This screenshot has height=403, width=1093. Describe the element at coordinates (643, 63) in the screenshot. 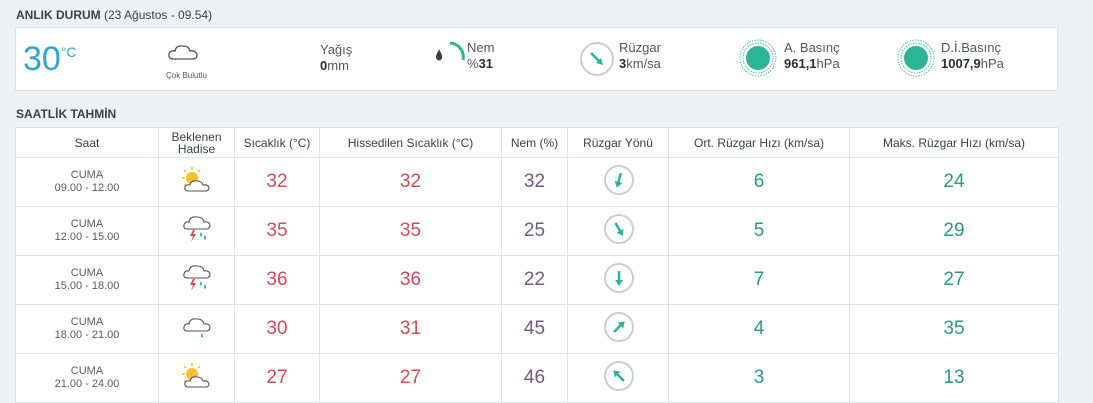

I see `wind-unit: km/sa` at that location.